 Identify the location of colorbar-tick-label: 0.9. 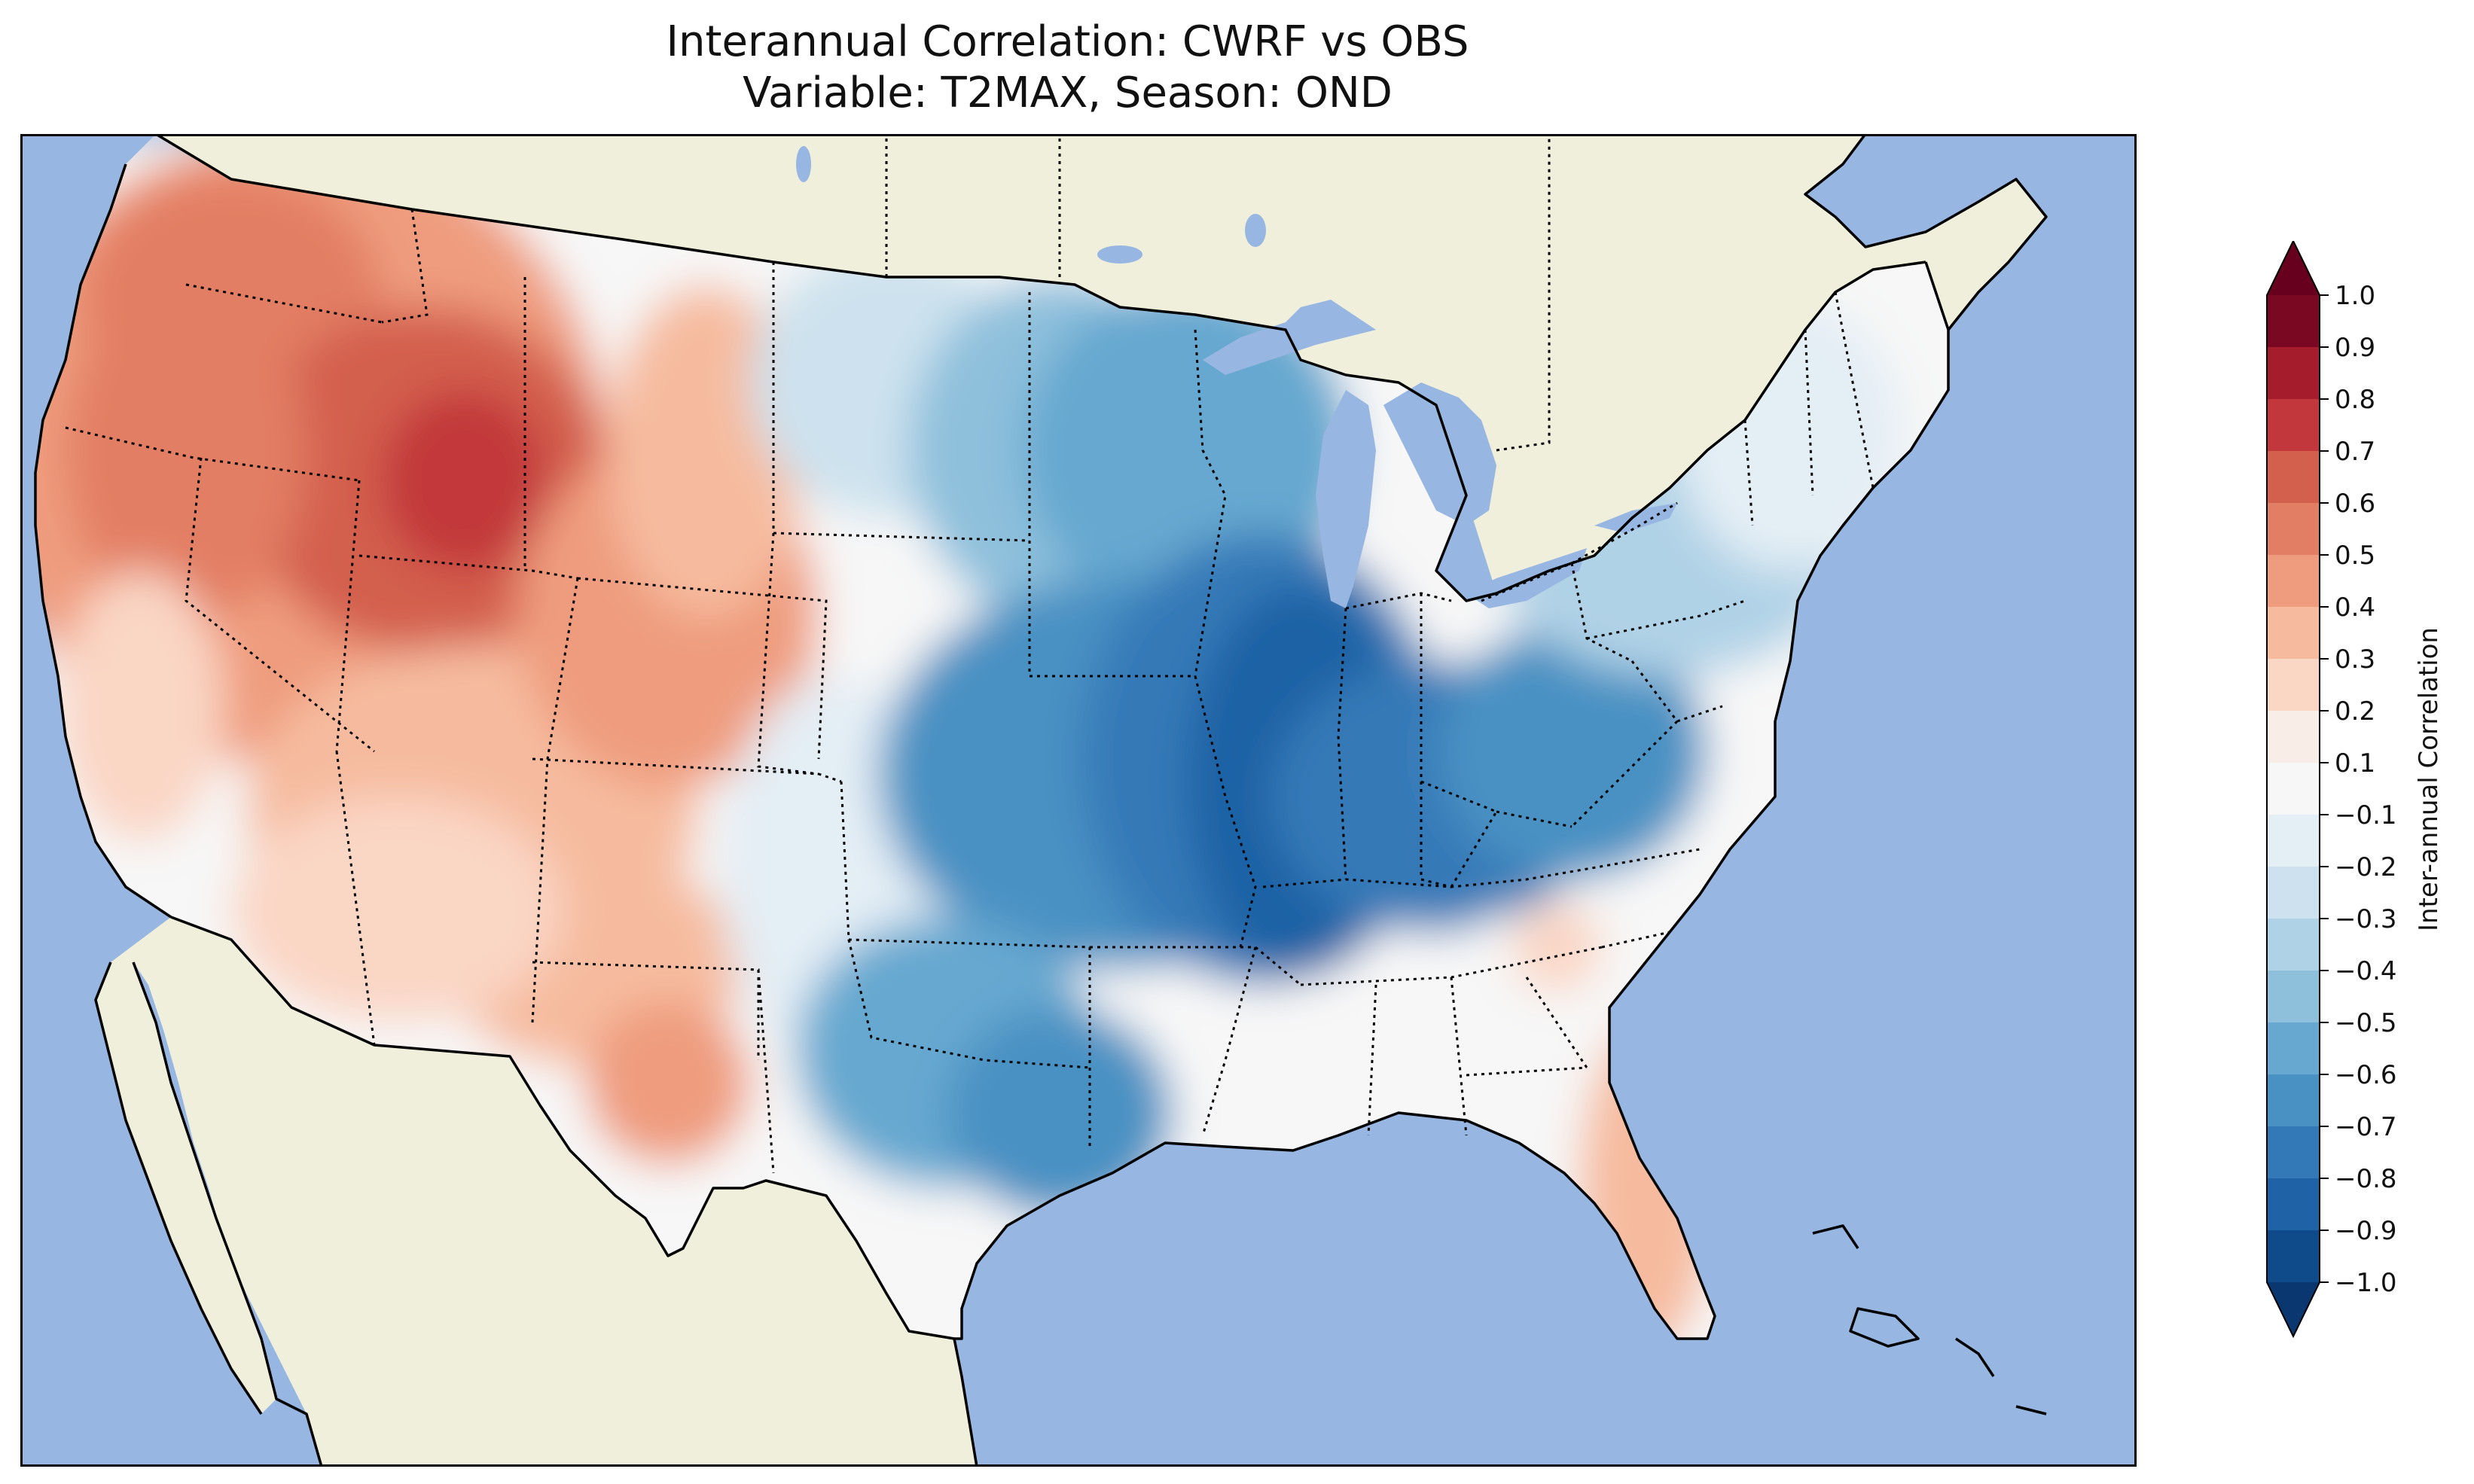
(2355, 348).